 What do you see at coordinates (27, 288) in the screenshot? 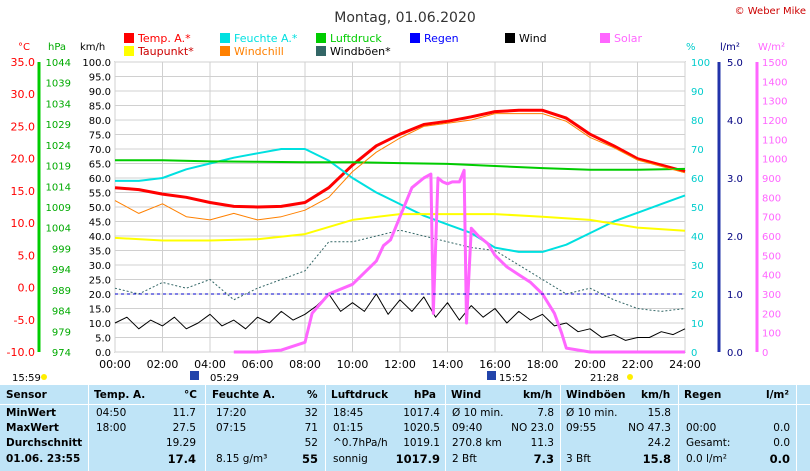
I see `temp-tick-label: 0.0` at bounding box center [27, 288].